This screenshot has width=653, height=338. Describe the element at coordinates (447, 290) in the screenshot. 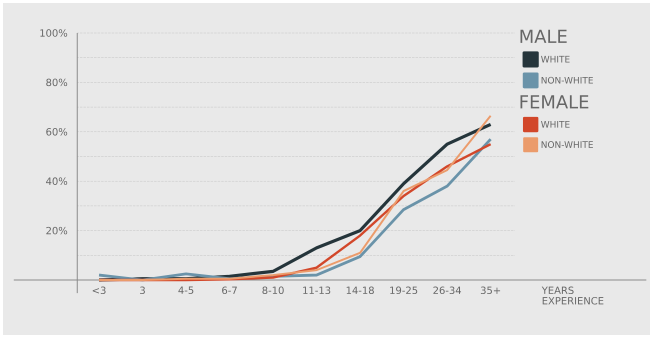

I see `x-tick-label: 26-34` at that location.